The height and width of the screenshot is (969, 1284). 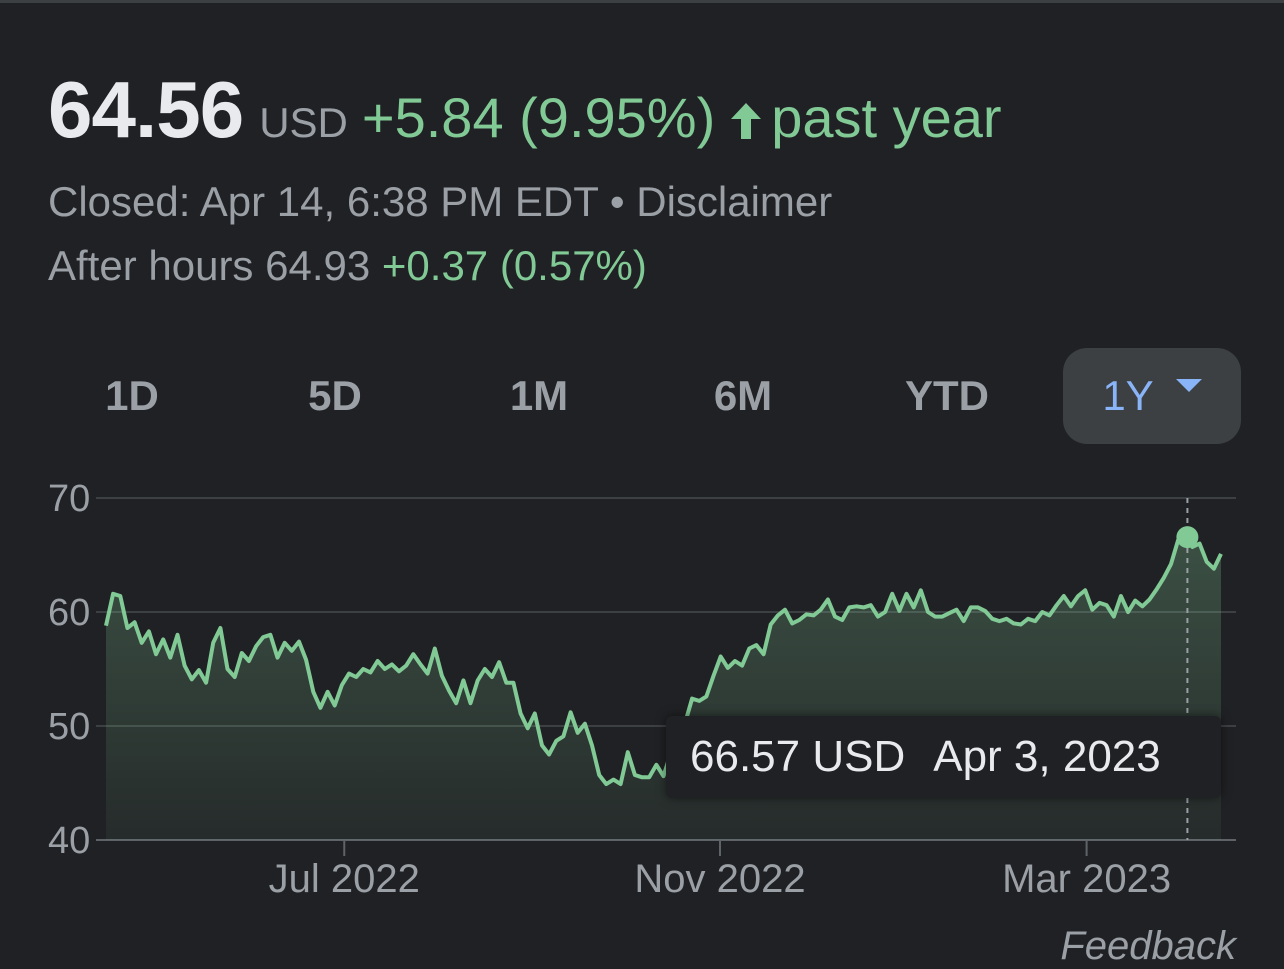 I want to click on market-status: Closed: Apr 14, 6:38 PM EDT • Disclaimer, so click(x=440, y=202).